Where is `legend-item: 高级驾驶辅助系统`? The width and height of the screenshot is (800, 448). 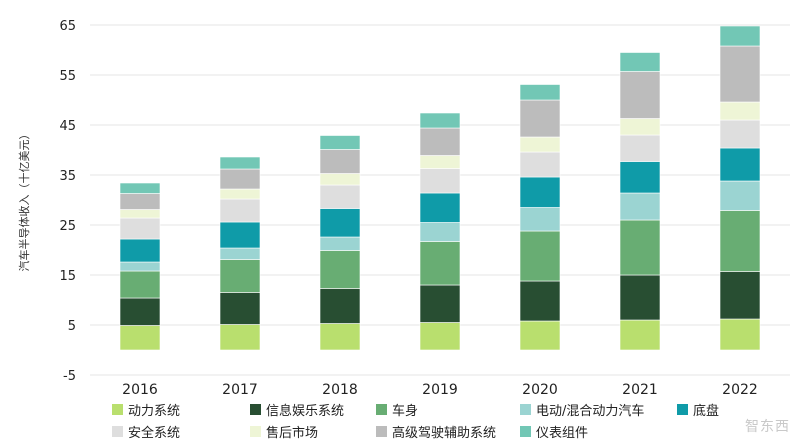 legend-item: 高级驾驶辅助系统 is located at coordinates (436, 431).